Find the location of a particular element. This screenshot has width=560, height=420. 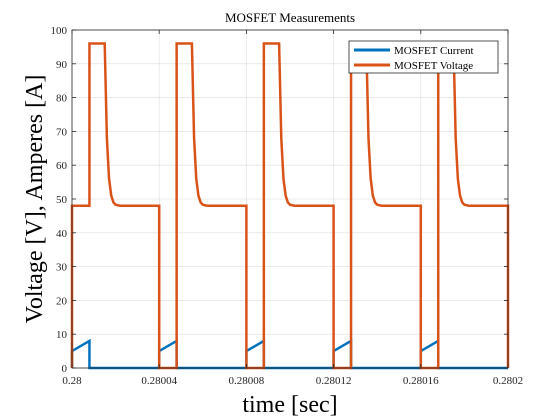

x-tick-label: 0.28008 is located at coordinates (247, 381).